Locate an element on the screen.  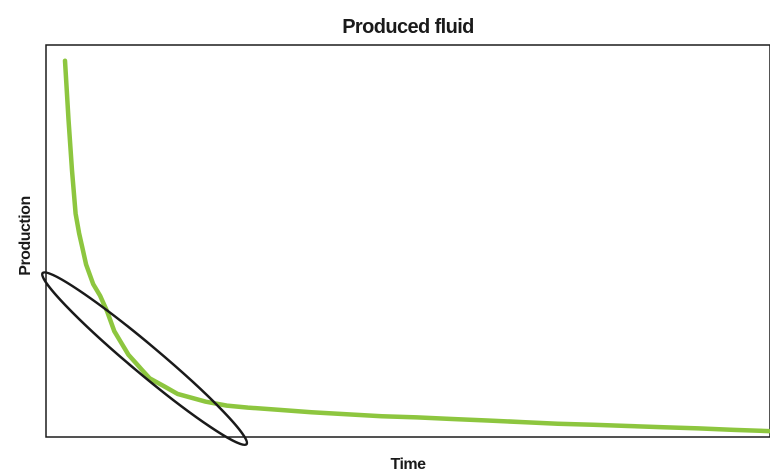
y-axis-label: Production is located at coordinates (25, 235).